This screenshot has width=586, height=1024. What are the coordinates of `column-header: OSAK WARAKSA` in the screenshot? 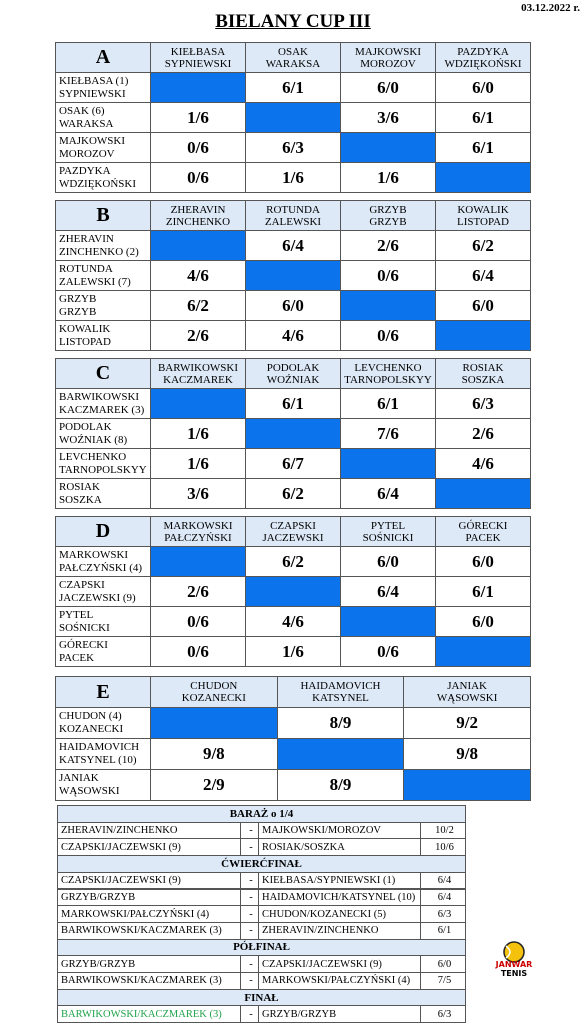 It's located at (293, 57).